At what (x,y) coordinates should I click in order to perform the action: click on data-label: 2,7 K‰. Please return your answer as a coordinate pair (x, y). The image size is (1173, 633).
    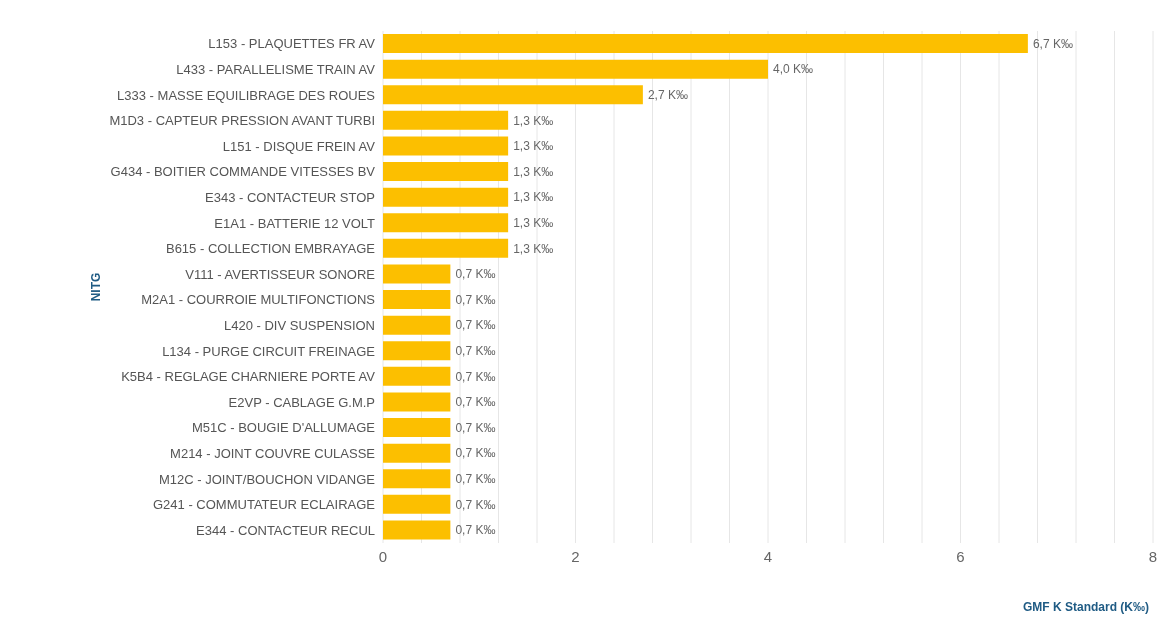
    Looking at the image, I should click on (667, 95).